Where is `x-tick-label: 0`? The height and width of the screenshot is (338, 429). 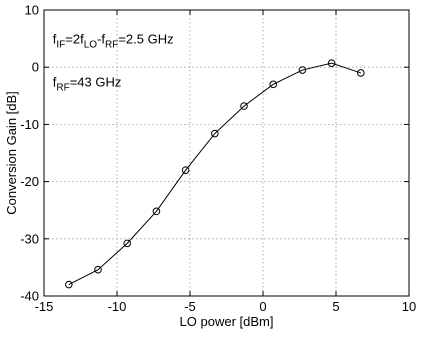
x-tick-label: 0 is located at coordinates (262, 306).